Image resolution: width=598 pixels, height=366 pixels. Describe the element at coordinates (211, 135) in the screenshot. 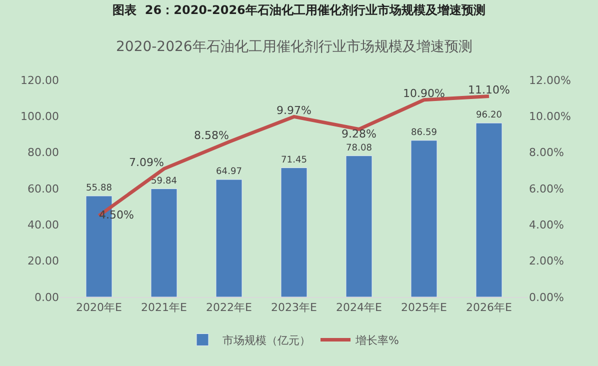

I see `data-label: 8.58%` at that location.